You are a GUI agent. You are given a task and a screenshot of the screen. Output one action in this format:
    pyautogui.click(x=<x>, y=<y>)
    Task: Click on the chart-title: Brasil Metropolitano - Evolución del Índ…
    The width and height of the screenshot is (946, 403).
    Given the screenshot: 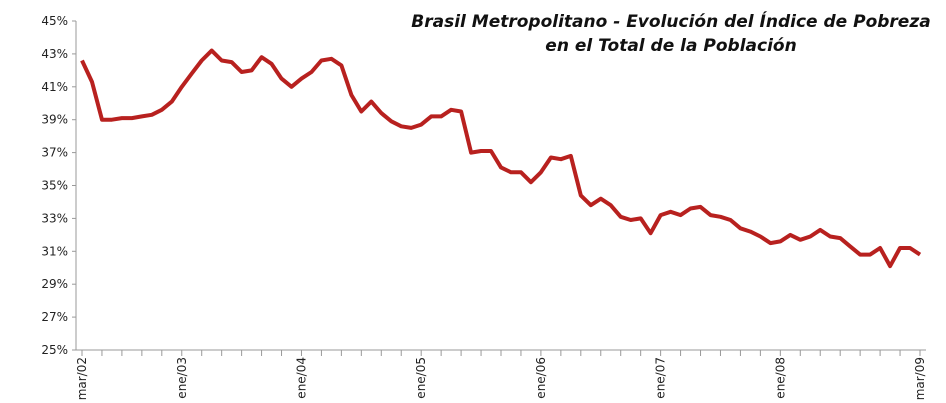 What is the action you would take?
    pyautogui.click(x=670, y=21)
    